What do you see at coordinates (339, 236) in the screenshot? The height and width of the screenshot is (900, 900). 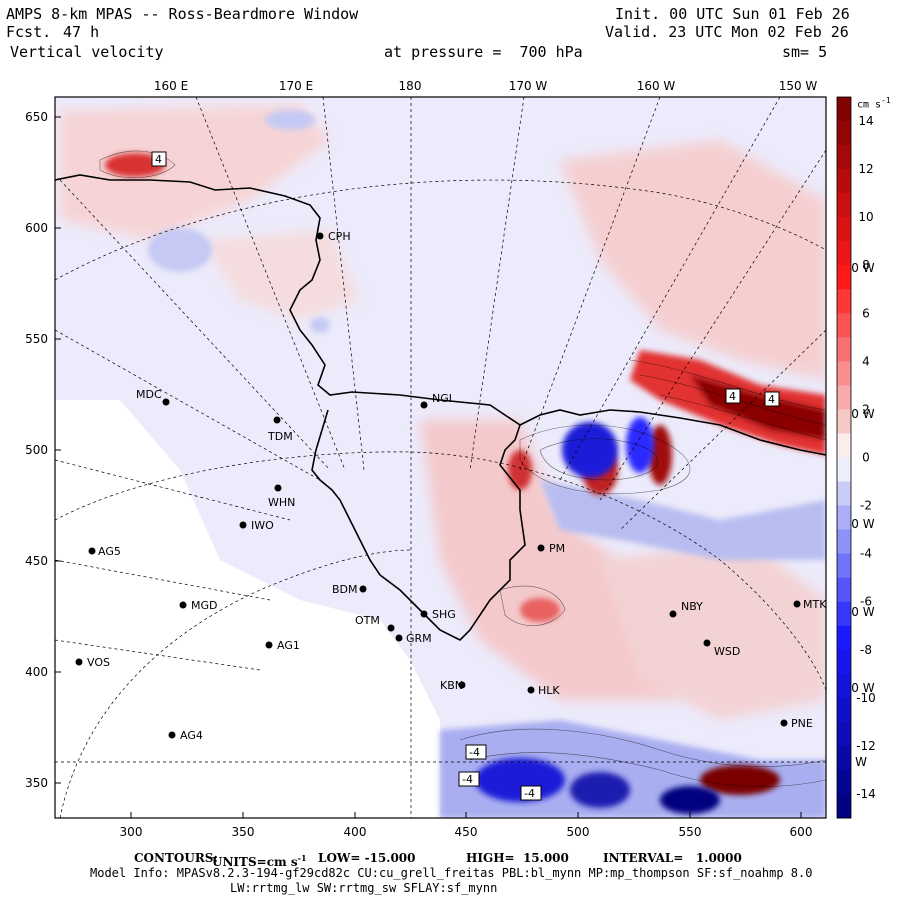 I see `station-label: CPH` at bounding box center [339, 236].